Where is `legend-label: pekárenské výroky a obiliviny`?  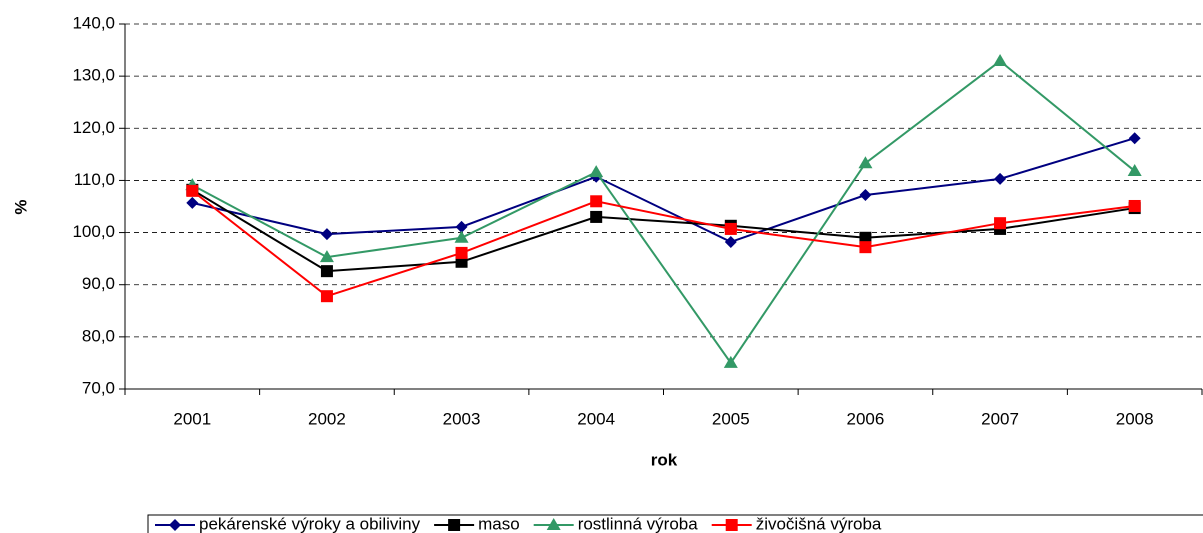
legend-label: pekárenské výroky a obiliviny is located at coordinates (310, 523).